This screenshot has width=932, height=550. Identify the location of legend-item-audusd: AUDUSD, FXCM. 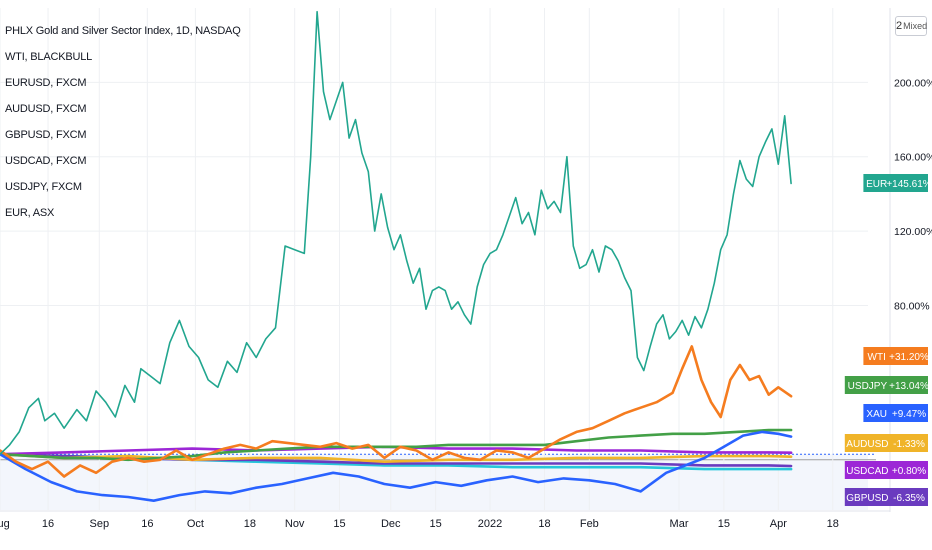
(46, 109).